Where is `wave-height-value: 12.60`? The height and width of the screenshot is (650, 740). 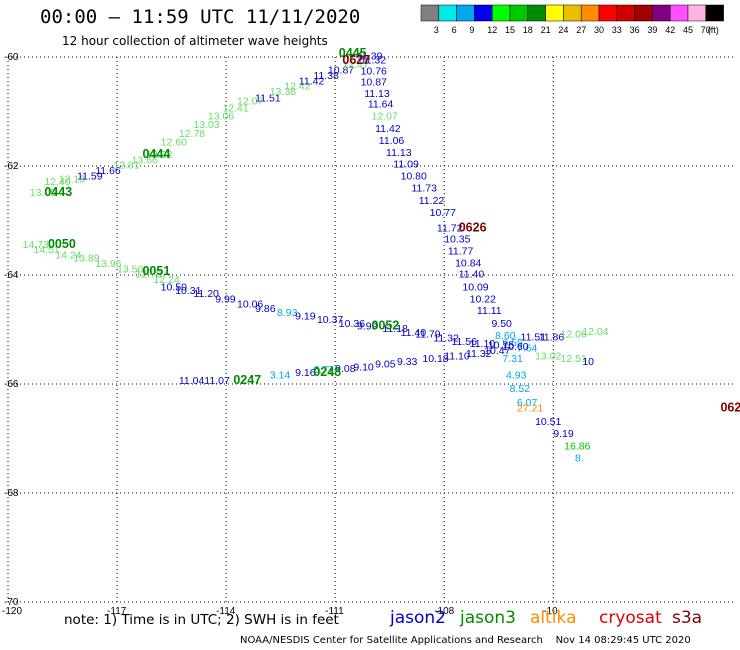 wave-height-value: 12.60 is located at coordinates (174, 142).